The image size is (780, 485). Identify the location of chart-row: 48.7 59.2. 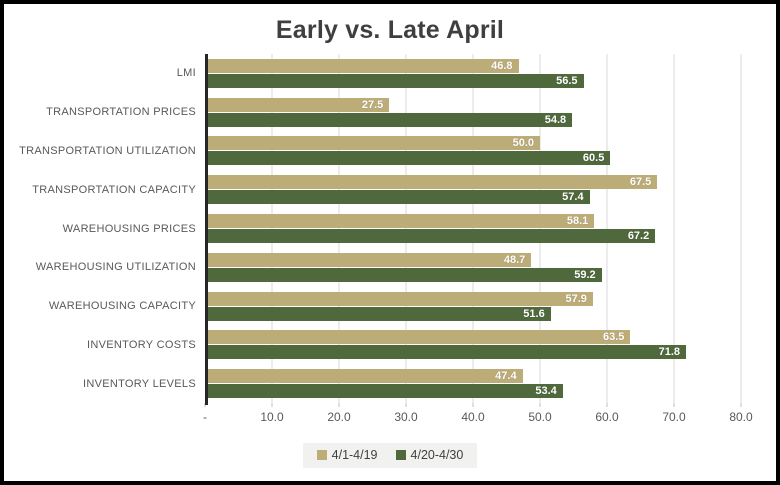
(473, 267).